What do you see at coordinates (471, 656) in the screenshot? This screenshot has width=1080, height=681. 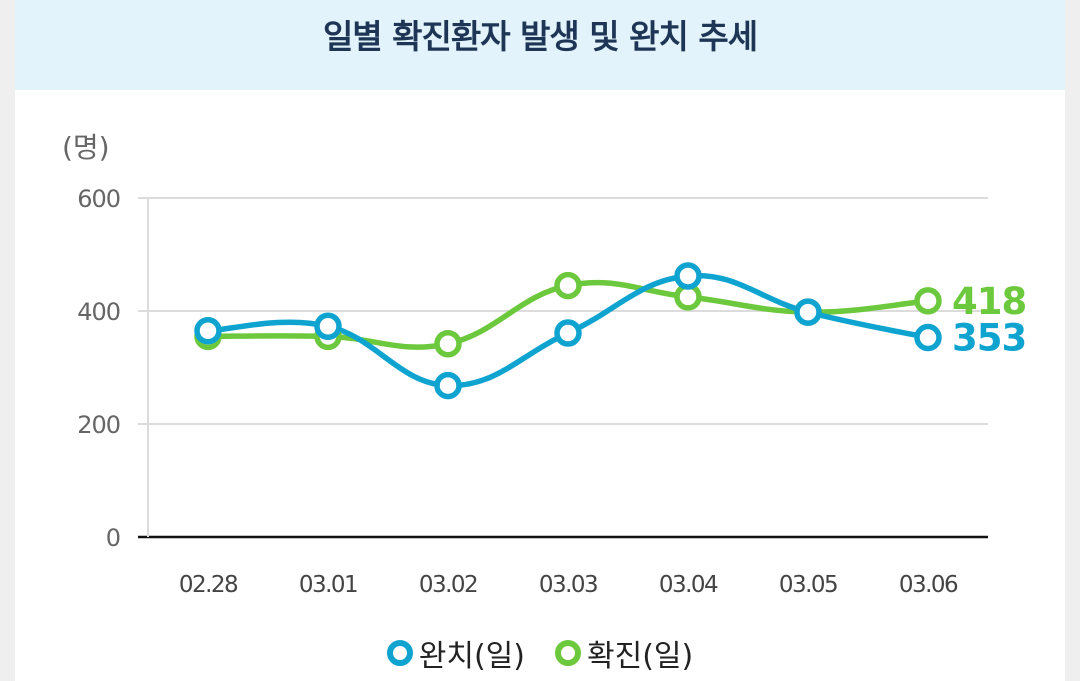 I see `legend-label-recovered: 완치(일)` at bounding box center [471, 656].